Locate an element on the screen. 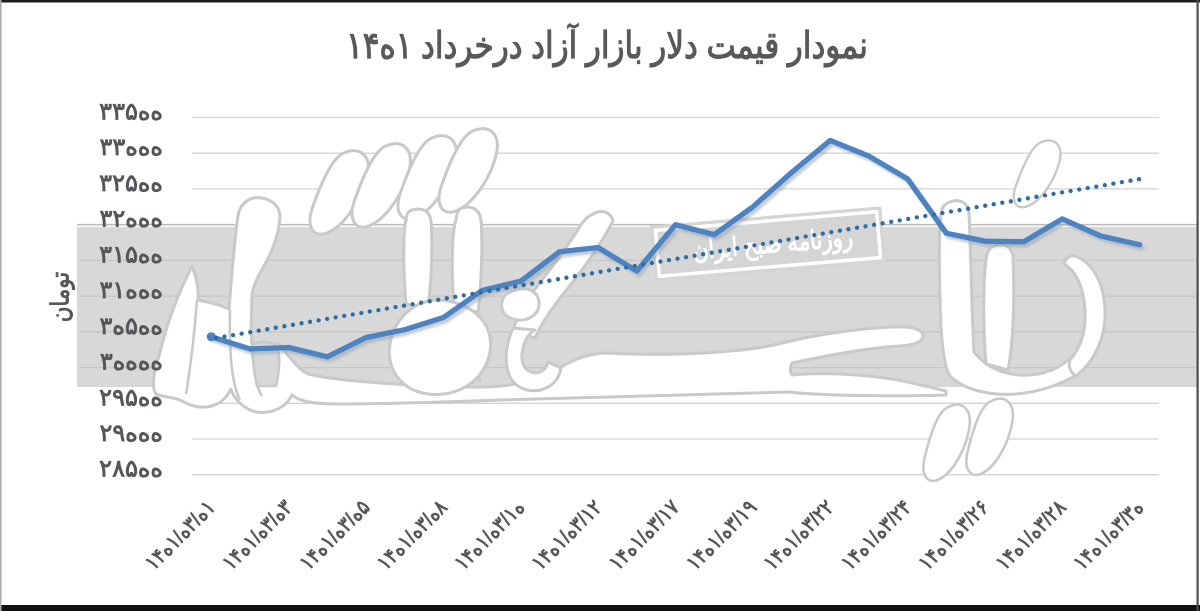 This screenshot has width=1200, height=611. svg-text: ۳ەەەە is located at coordinates (131, 362).